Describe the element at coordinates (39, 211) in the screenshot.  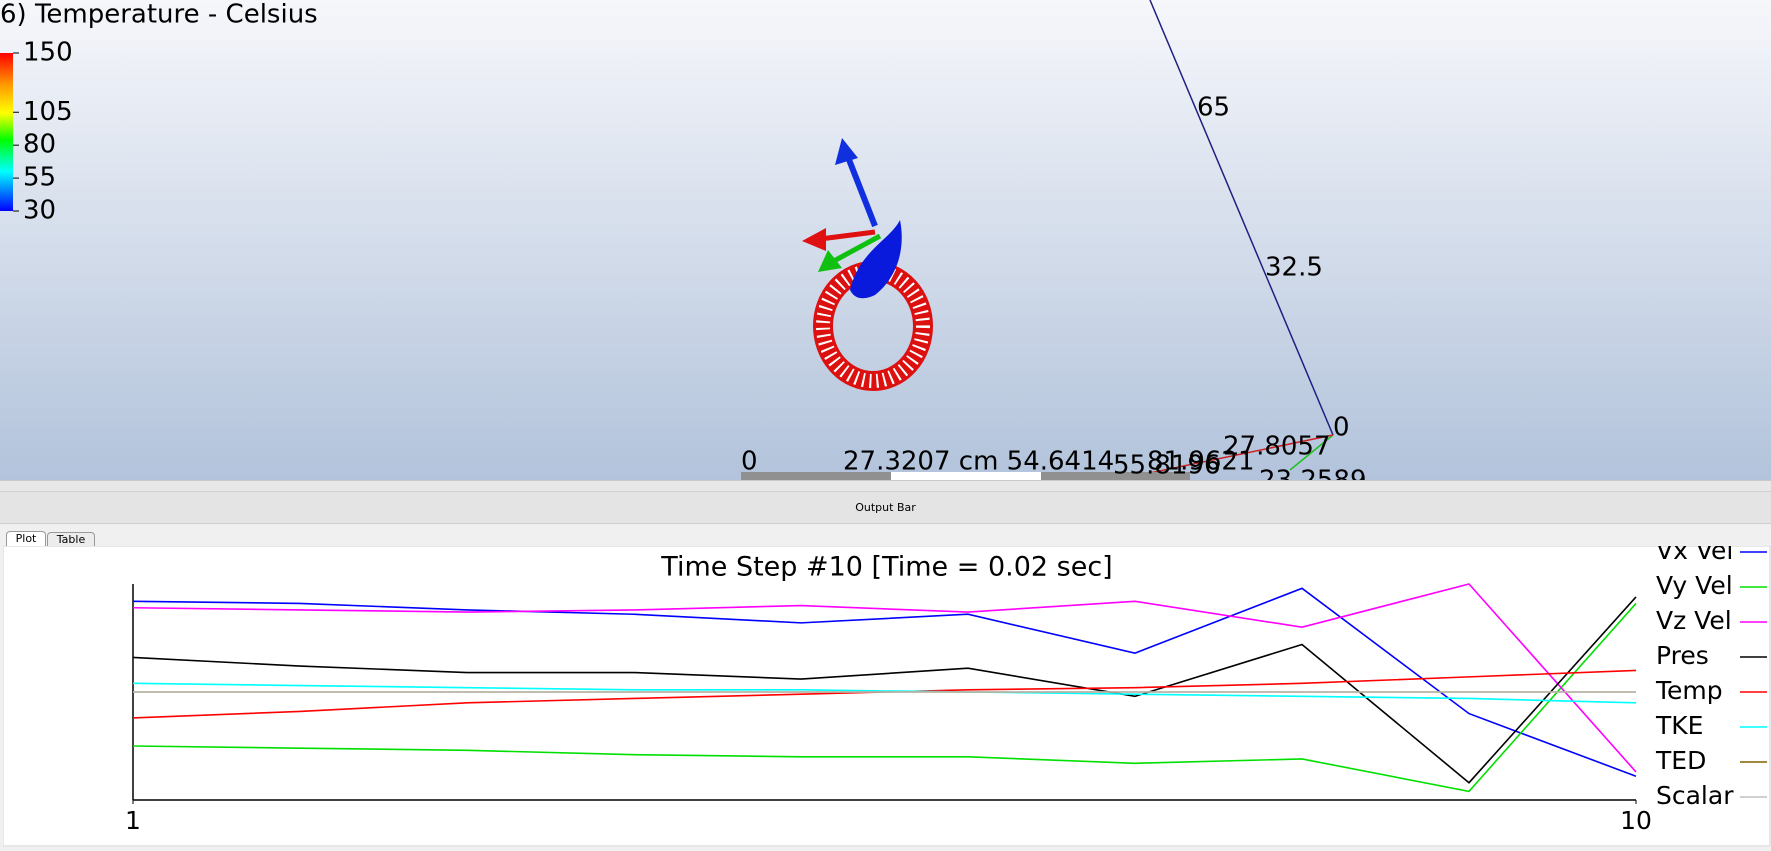
I see `legend-label: 30` at that location.